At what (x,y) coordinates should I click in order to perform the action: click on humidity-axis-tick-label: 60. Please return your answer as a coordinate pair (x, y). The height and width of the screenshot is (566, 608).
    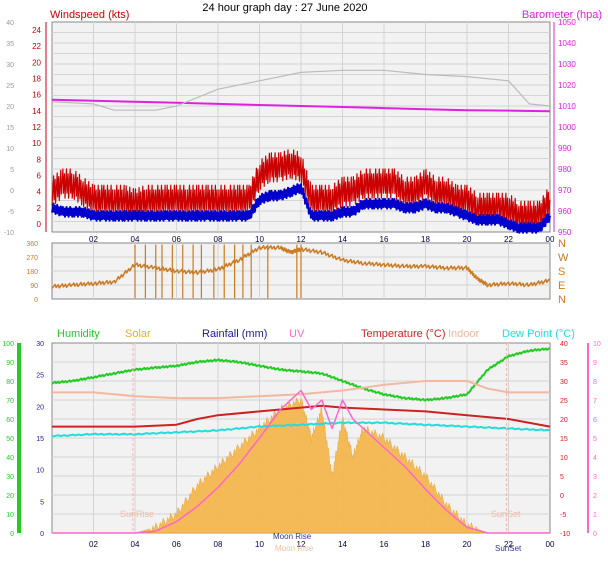
    Looking at the image, I should click on (10, 420).